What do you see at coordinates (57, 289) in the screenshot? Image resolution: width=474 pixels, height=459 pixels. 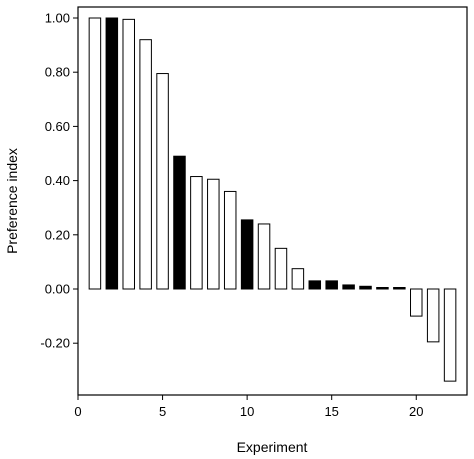 I see `y-tick-label: 0.00` at bounding box center [57, 289].